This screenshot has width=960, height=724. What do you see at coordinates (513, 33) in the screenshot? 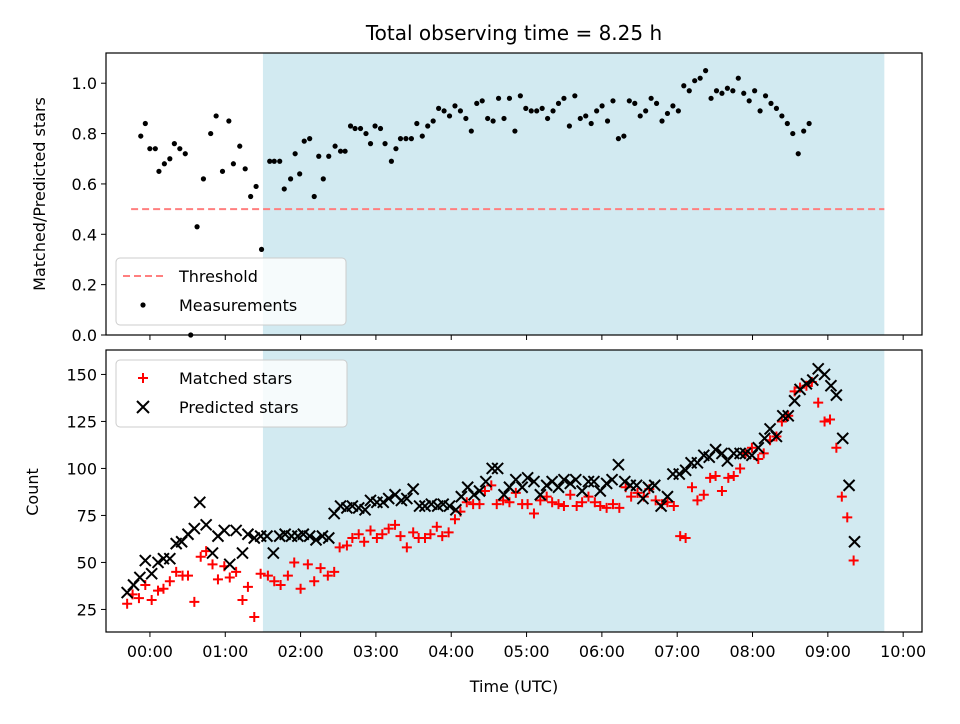
I see `chart-title: Total observing time = 8.25 h` at bounding box center [513, 33].